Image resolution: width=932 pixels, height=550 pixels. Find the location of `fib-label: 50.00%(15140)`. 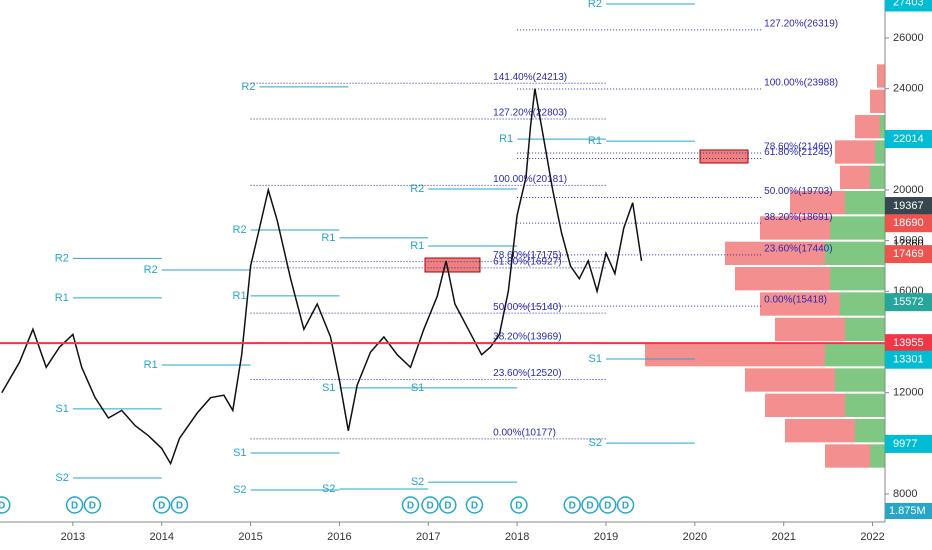

fib-label: 50.00%(15140) is located at coordinates (527, 307).